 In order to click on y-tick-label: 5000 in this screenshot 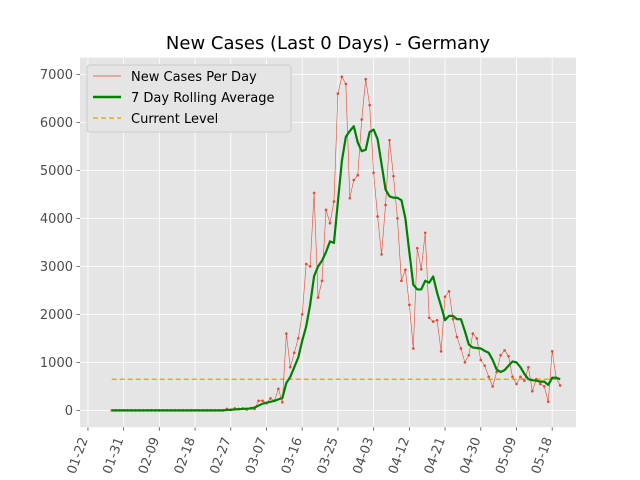, I will do `click(56, 171)`.